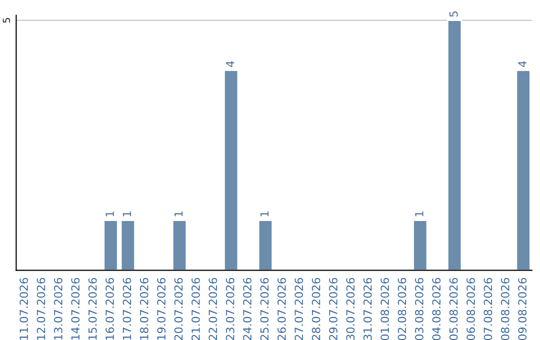 This screenshot has width=540, height=340. Describe the element at coordinates (178, 309) in the screenshot. I see `x-tick-label: 20.07.2026` at that location.